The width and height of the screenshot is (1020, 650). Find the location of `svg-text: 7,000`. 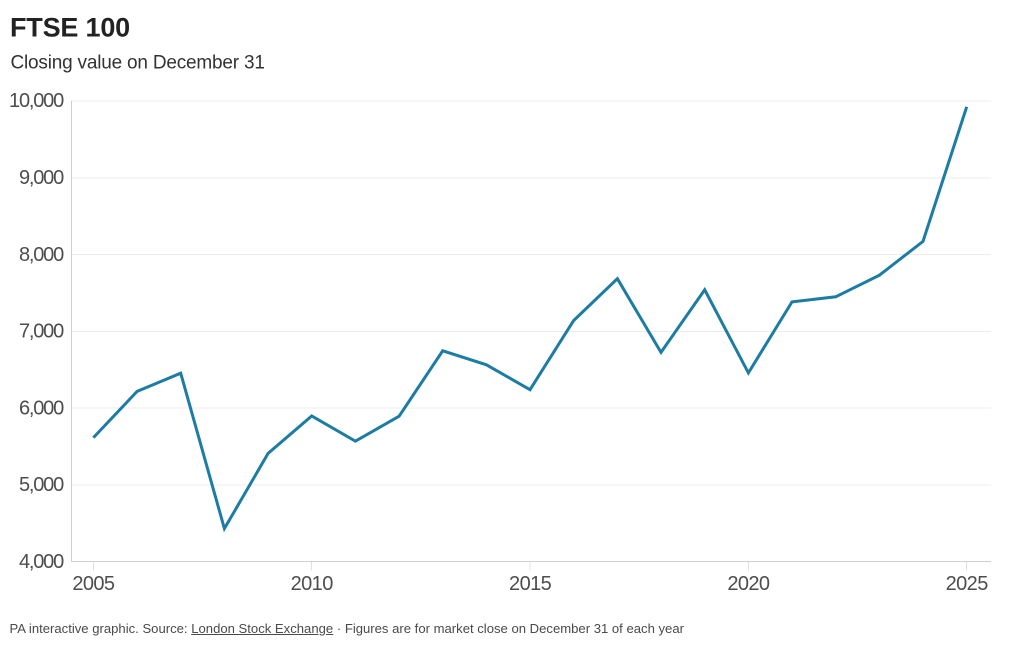

svg-text: 7,000 is located at coordinates (41, 332).